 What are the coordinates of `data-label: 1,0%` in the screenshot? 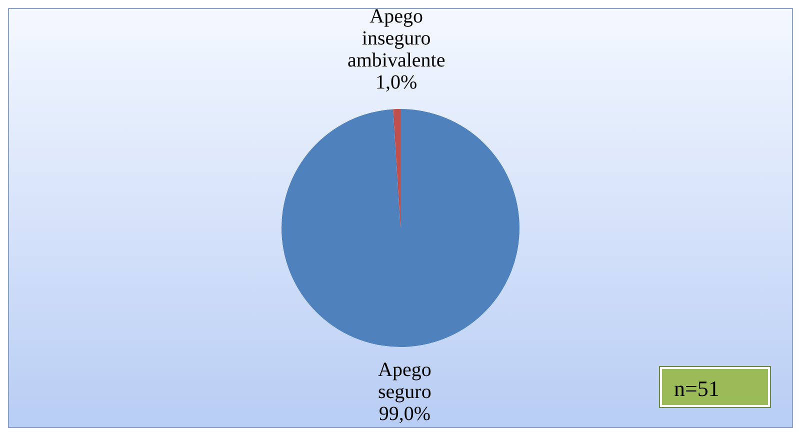 It's located at (396, 82).